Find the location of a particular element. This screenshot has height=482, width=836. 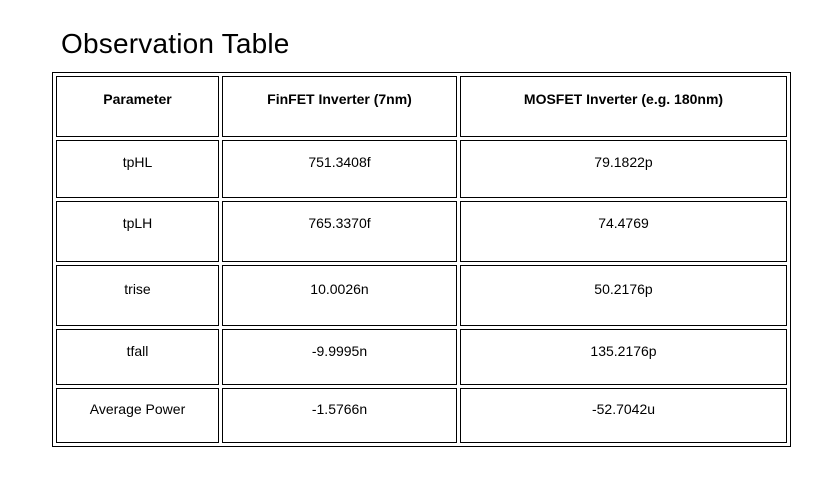

cell-mosfet: 50.2176p is located at coordinates (623, 295).